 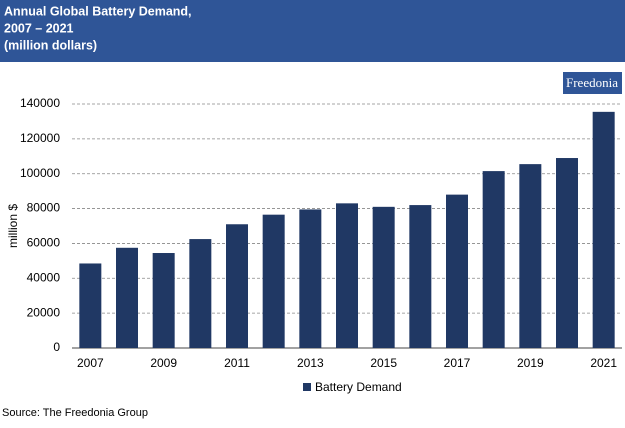 What do you see at coordinates (56, 347) in the screenshot?
I see `y-tick-label: 0` at bounding box center [56, 347].